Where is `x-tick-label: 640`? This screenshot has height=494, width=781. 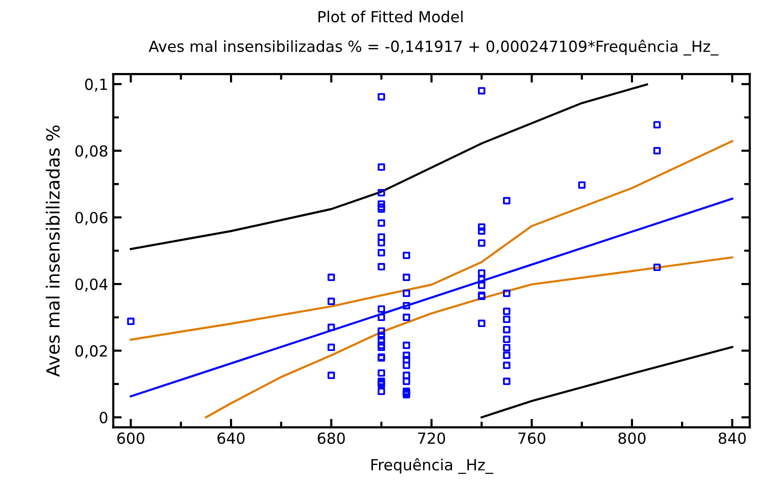
x-tick-label: 640 is located at coordinates (231, 438).